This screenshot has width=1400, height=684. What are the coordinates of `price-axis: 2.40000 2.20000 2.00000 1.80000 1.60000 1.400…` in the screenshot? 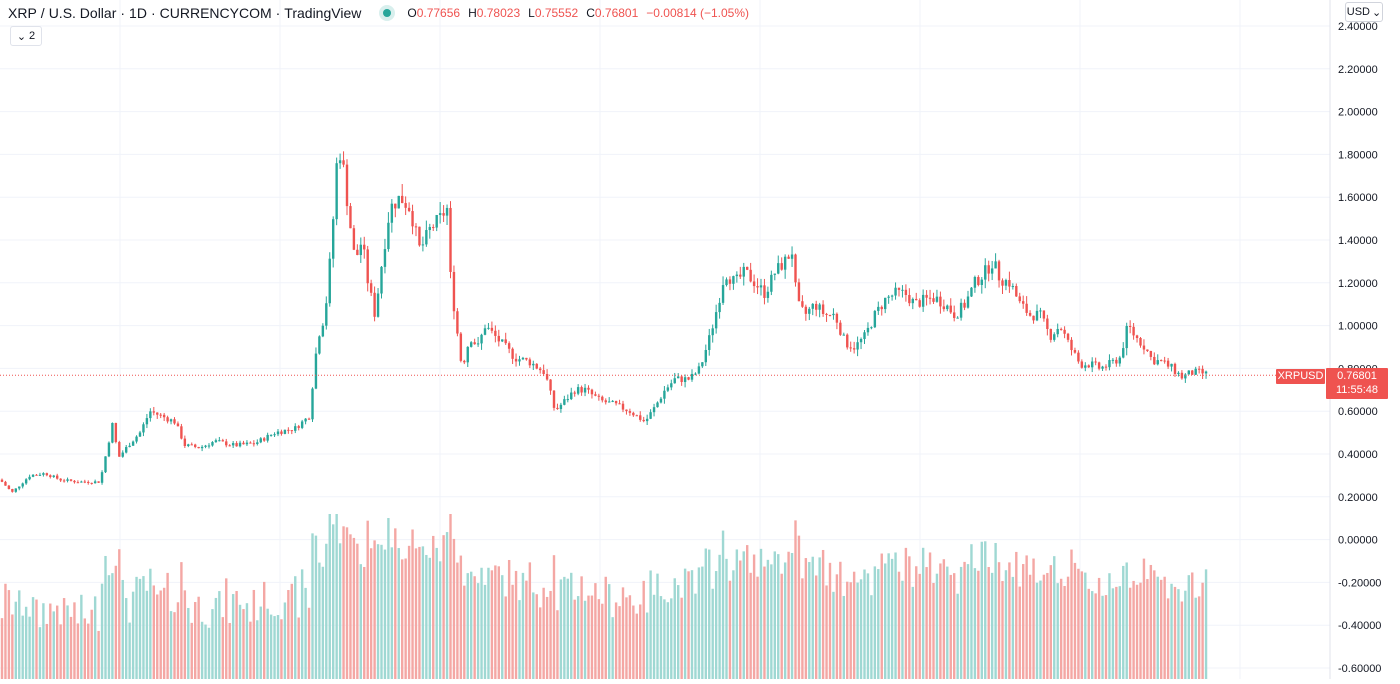 It's located at (1364, 339).